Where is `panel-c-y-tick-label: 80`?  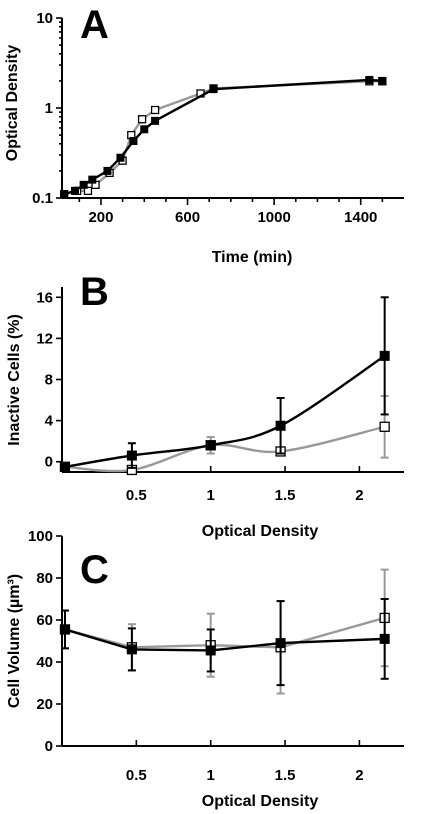
panel-c-y-tick-label: 80 is located at coordinates (44, 578).